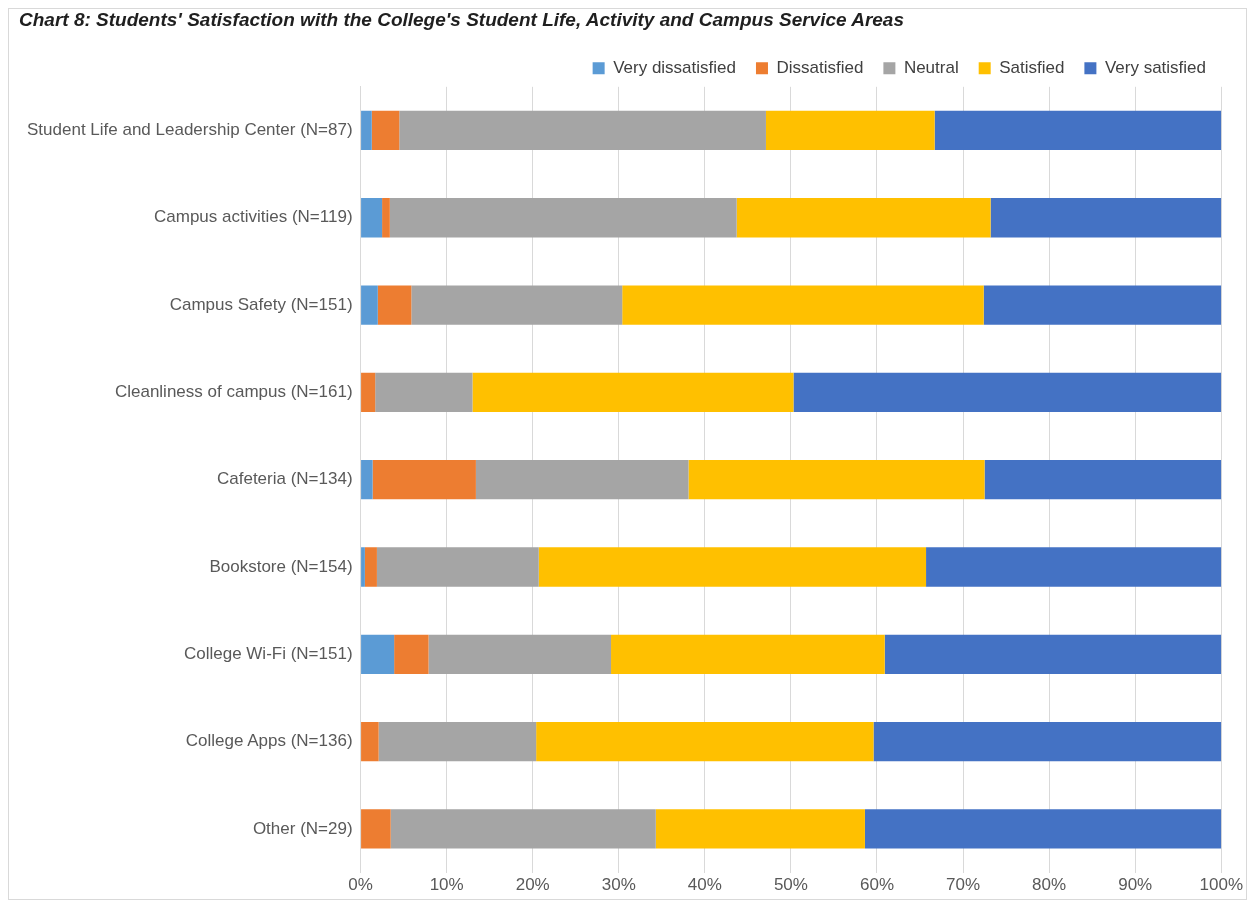 This screenshot has width=1255, height=912. I want to click on y-tick-label: Campus Safety (N=151), so click(261, 304).